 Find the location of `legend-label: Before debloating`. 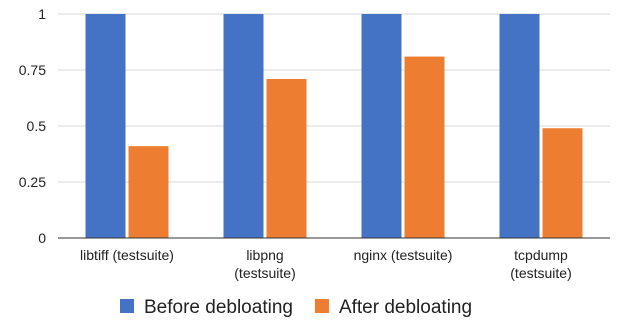

legend-label: Before debloating is located at coordinates (218, 307).